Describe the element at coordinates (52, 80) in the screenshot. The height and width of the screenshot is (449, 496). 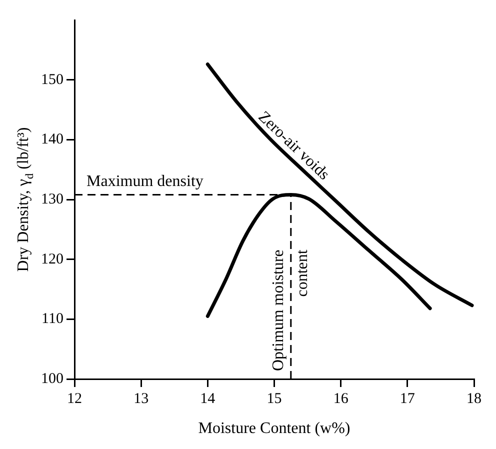
I see `y-tick-label: 150` at that location.